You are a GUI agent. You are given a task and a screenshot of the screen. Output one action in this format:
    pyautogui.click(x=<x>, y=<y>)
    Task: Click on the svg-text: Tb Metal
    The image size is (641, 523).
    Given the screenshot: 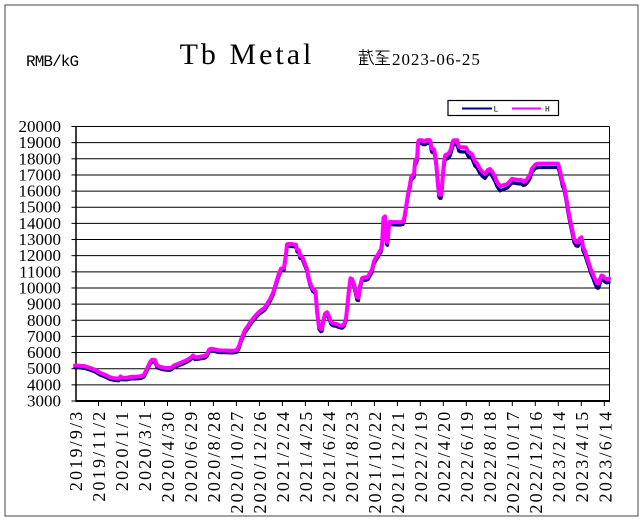 What is the action you would take?
    pyautogui.click(x=247, y=54)
    